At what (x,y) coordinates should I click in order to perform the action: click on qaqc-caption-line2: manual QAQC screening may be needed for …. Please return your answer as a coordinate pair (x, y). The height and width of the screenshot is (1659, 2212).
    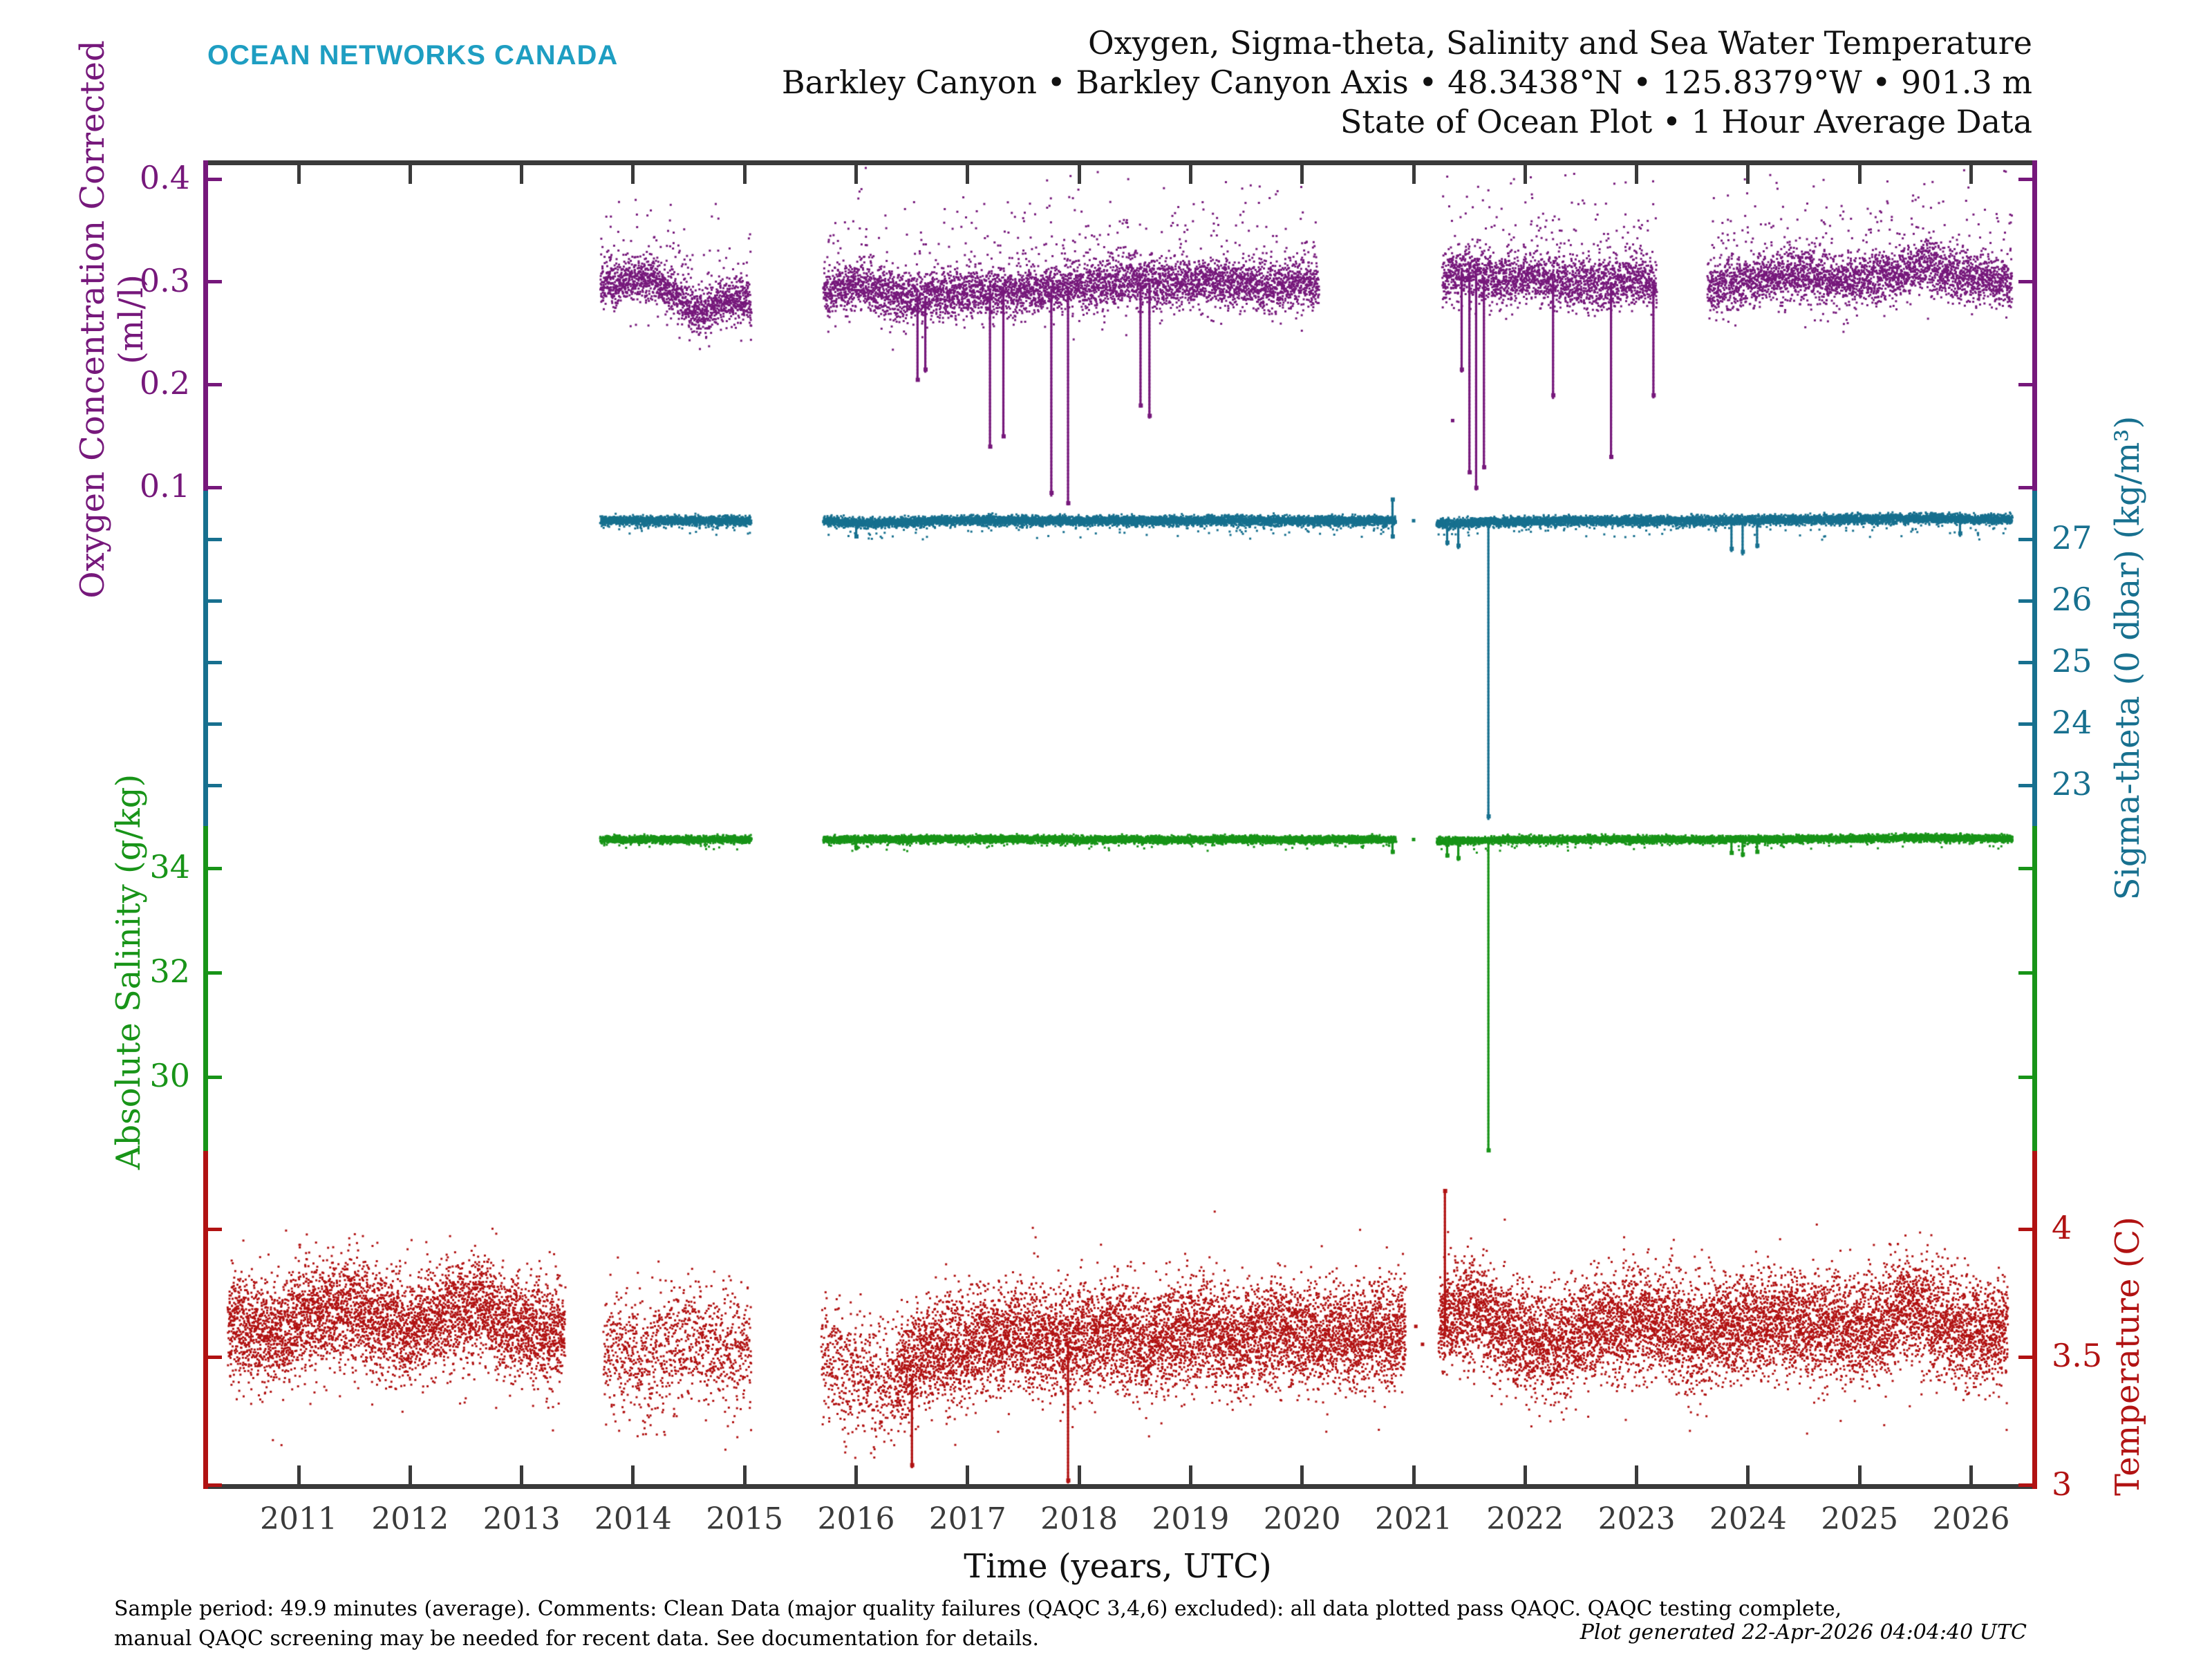
    Looking at the image, I should click on (576, 1639).